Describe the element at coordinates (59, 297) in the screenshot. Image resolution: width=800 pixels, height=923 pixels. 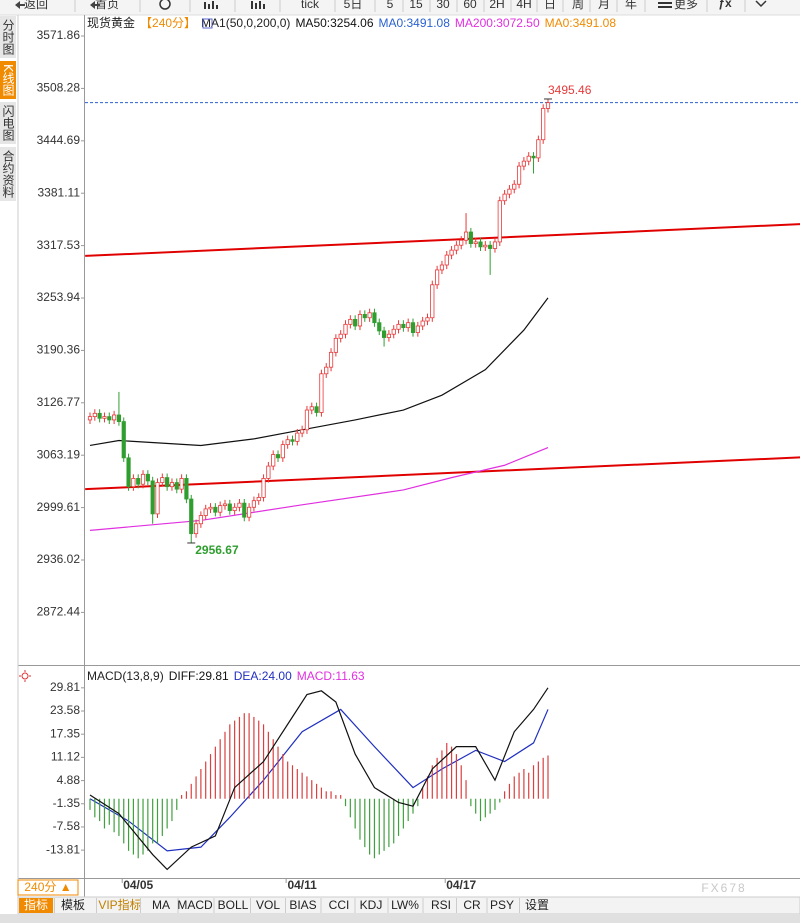
I see `y-tick-label: 3253.94` at that location.